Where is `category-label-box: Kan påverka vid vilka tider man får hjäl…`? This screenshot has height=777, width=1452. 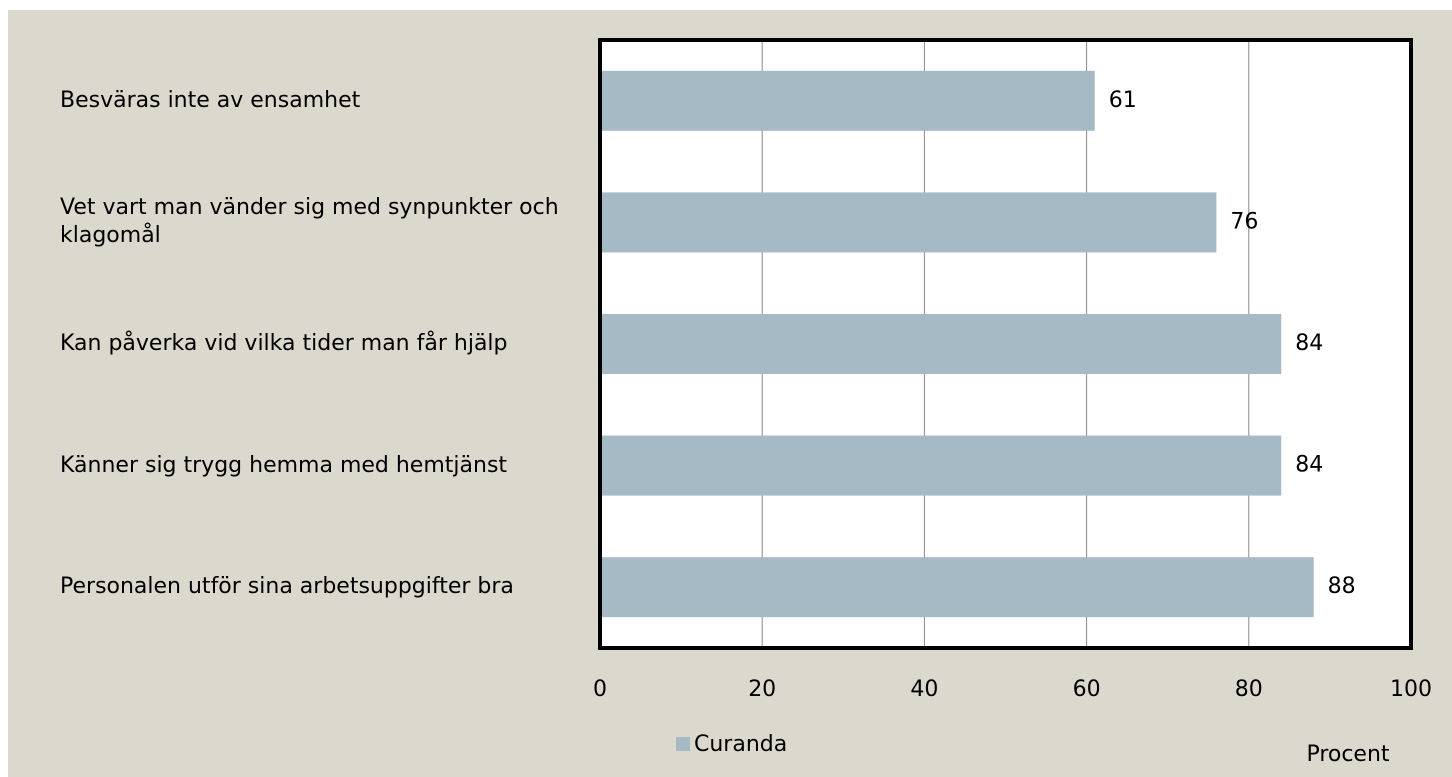
category-label-box: Kan påverka vid vilka tider man får hjäl… is located at coordinates (315, 344).